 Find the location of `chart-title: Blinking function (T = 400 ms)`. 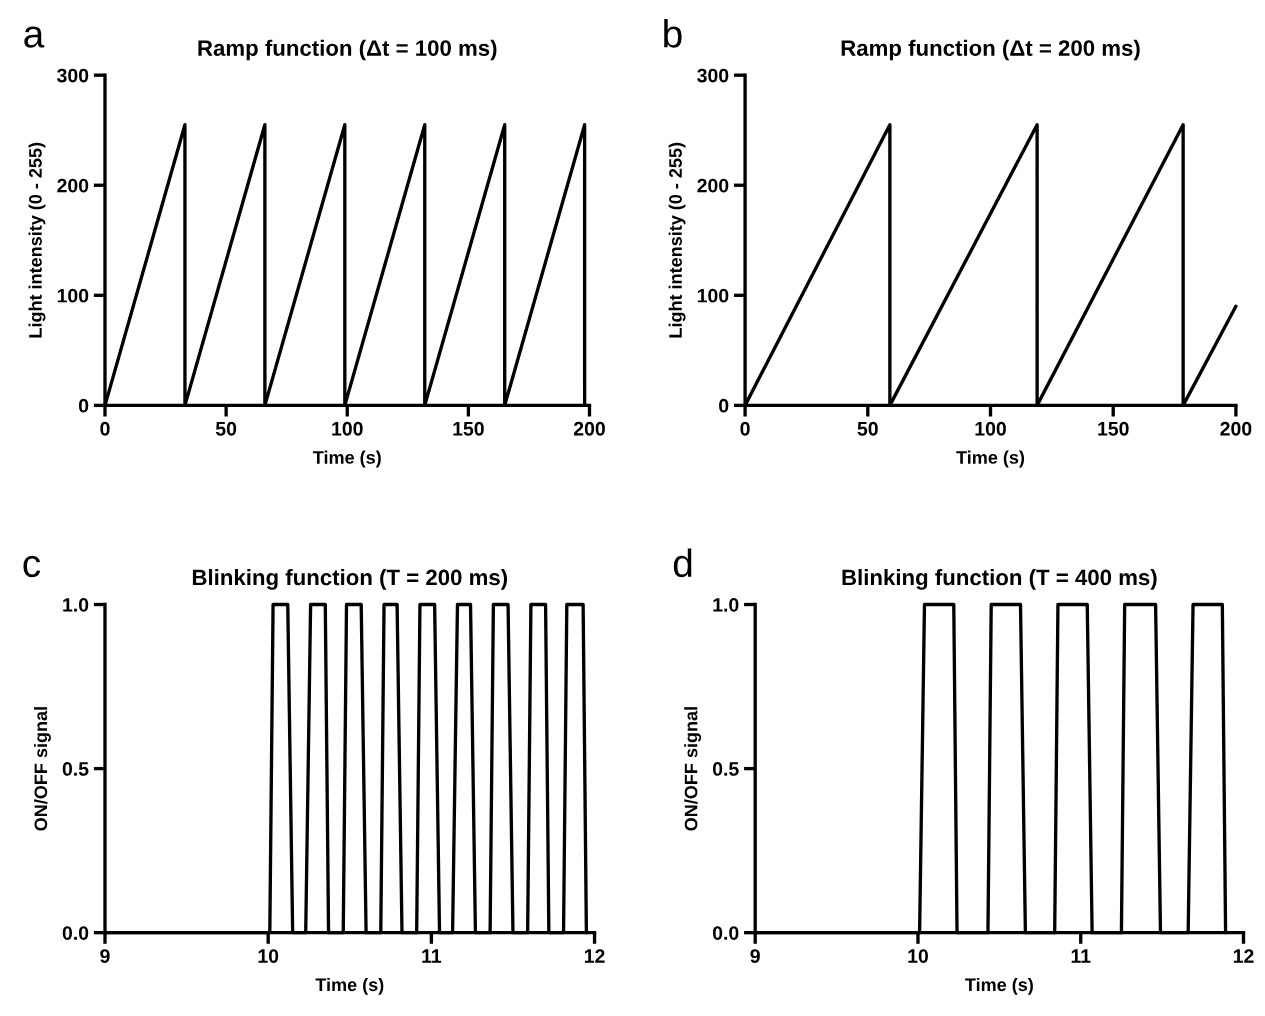

chart-title: Blinking function (T = 400 ms) is located at coordinates (999, 579).